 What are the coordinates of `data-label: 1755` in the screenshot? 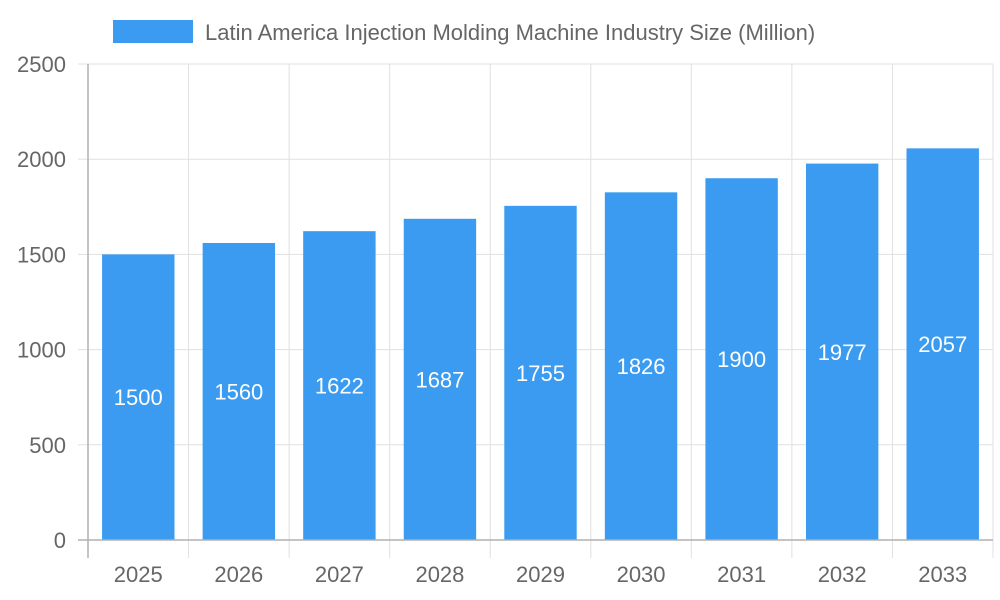 It's located at (540, 373).